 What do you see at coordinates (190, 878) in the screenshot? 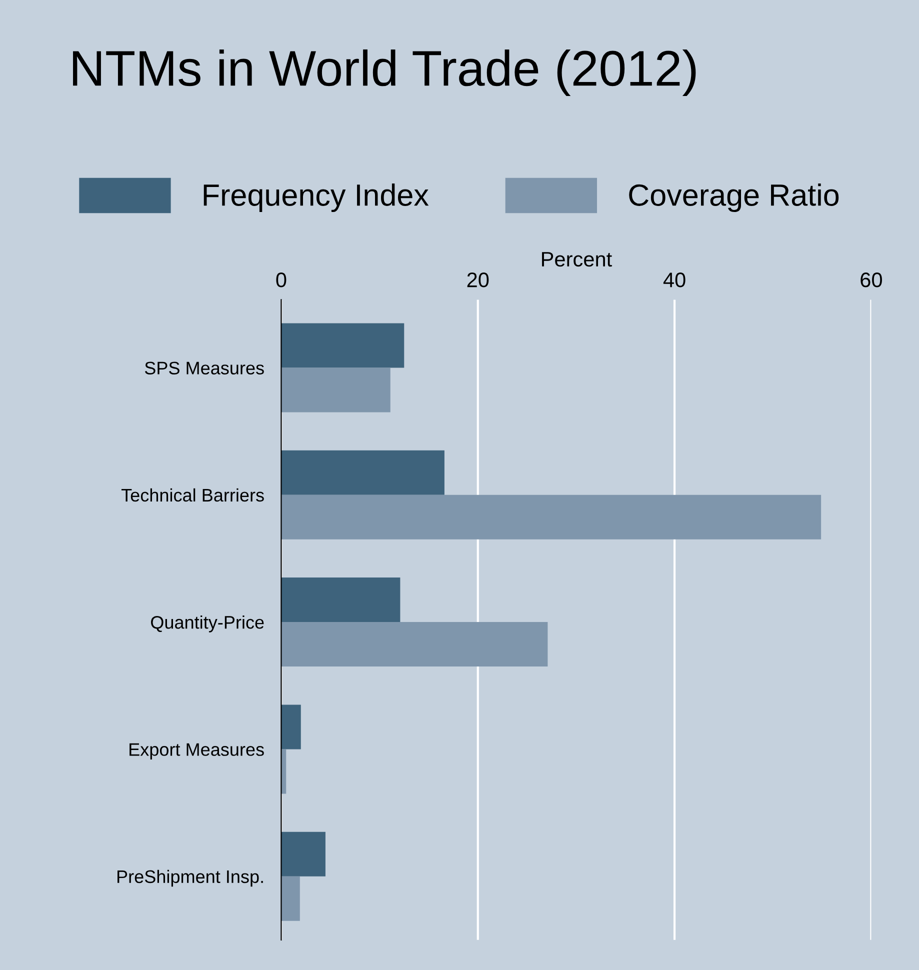
I see `y-tick-label: PreShipment Insp.` at bounding box center [190, 878].